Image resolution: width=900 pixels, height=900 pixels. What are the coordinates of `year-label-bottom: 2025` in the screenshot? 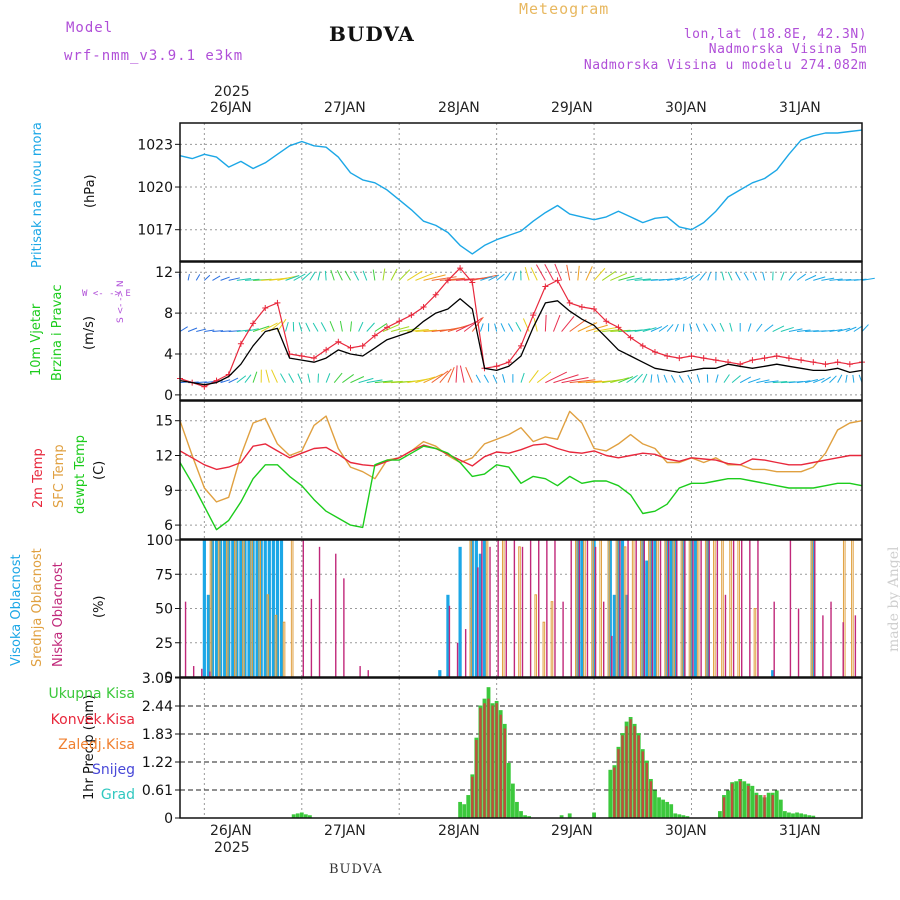 It's located at (232, 848).